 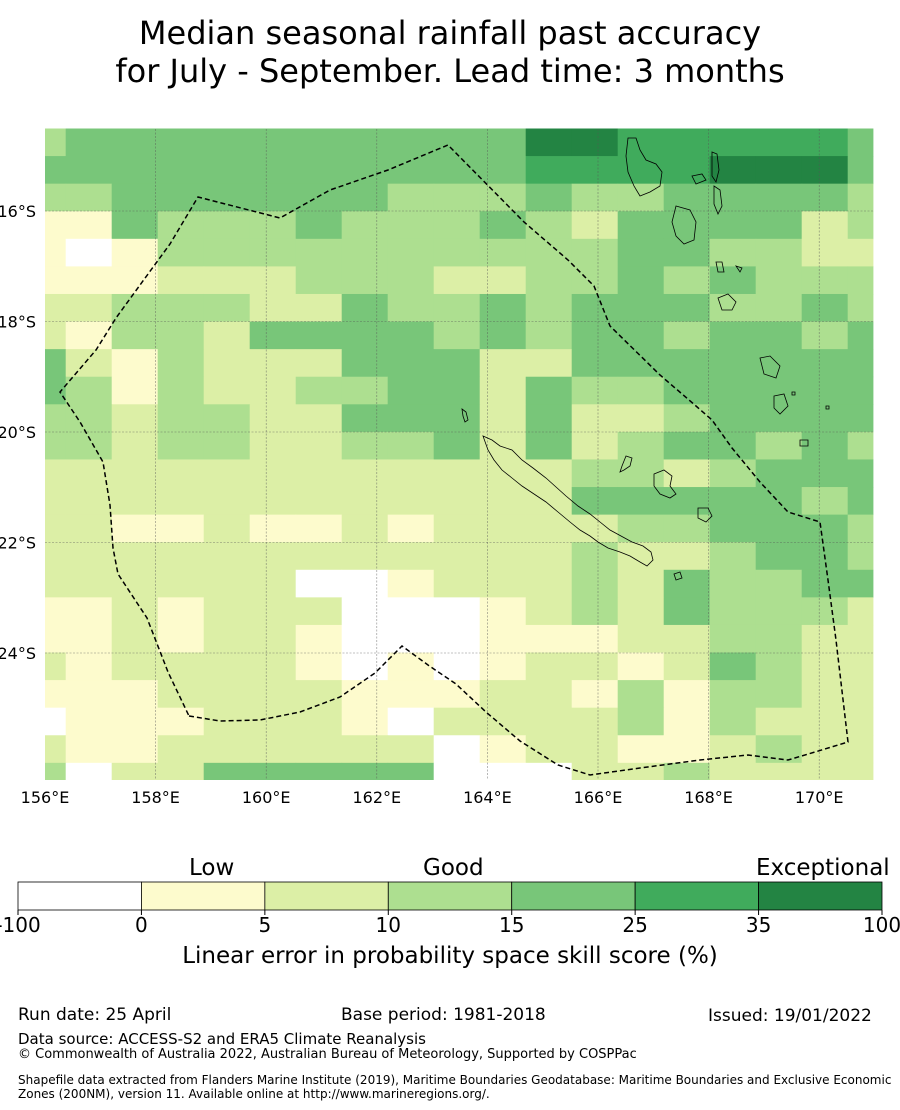 I want to click on colorbar-segment, so click(x=326, y=896).